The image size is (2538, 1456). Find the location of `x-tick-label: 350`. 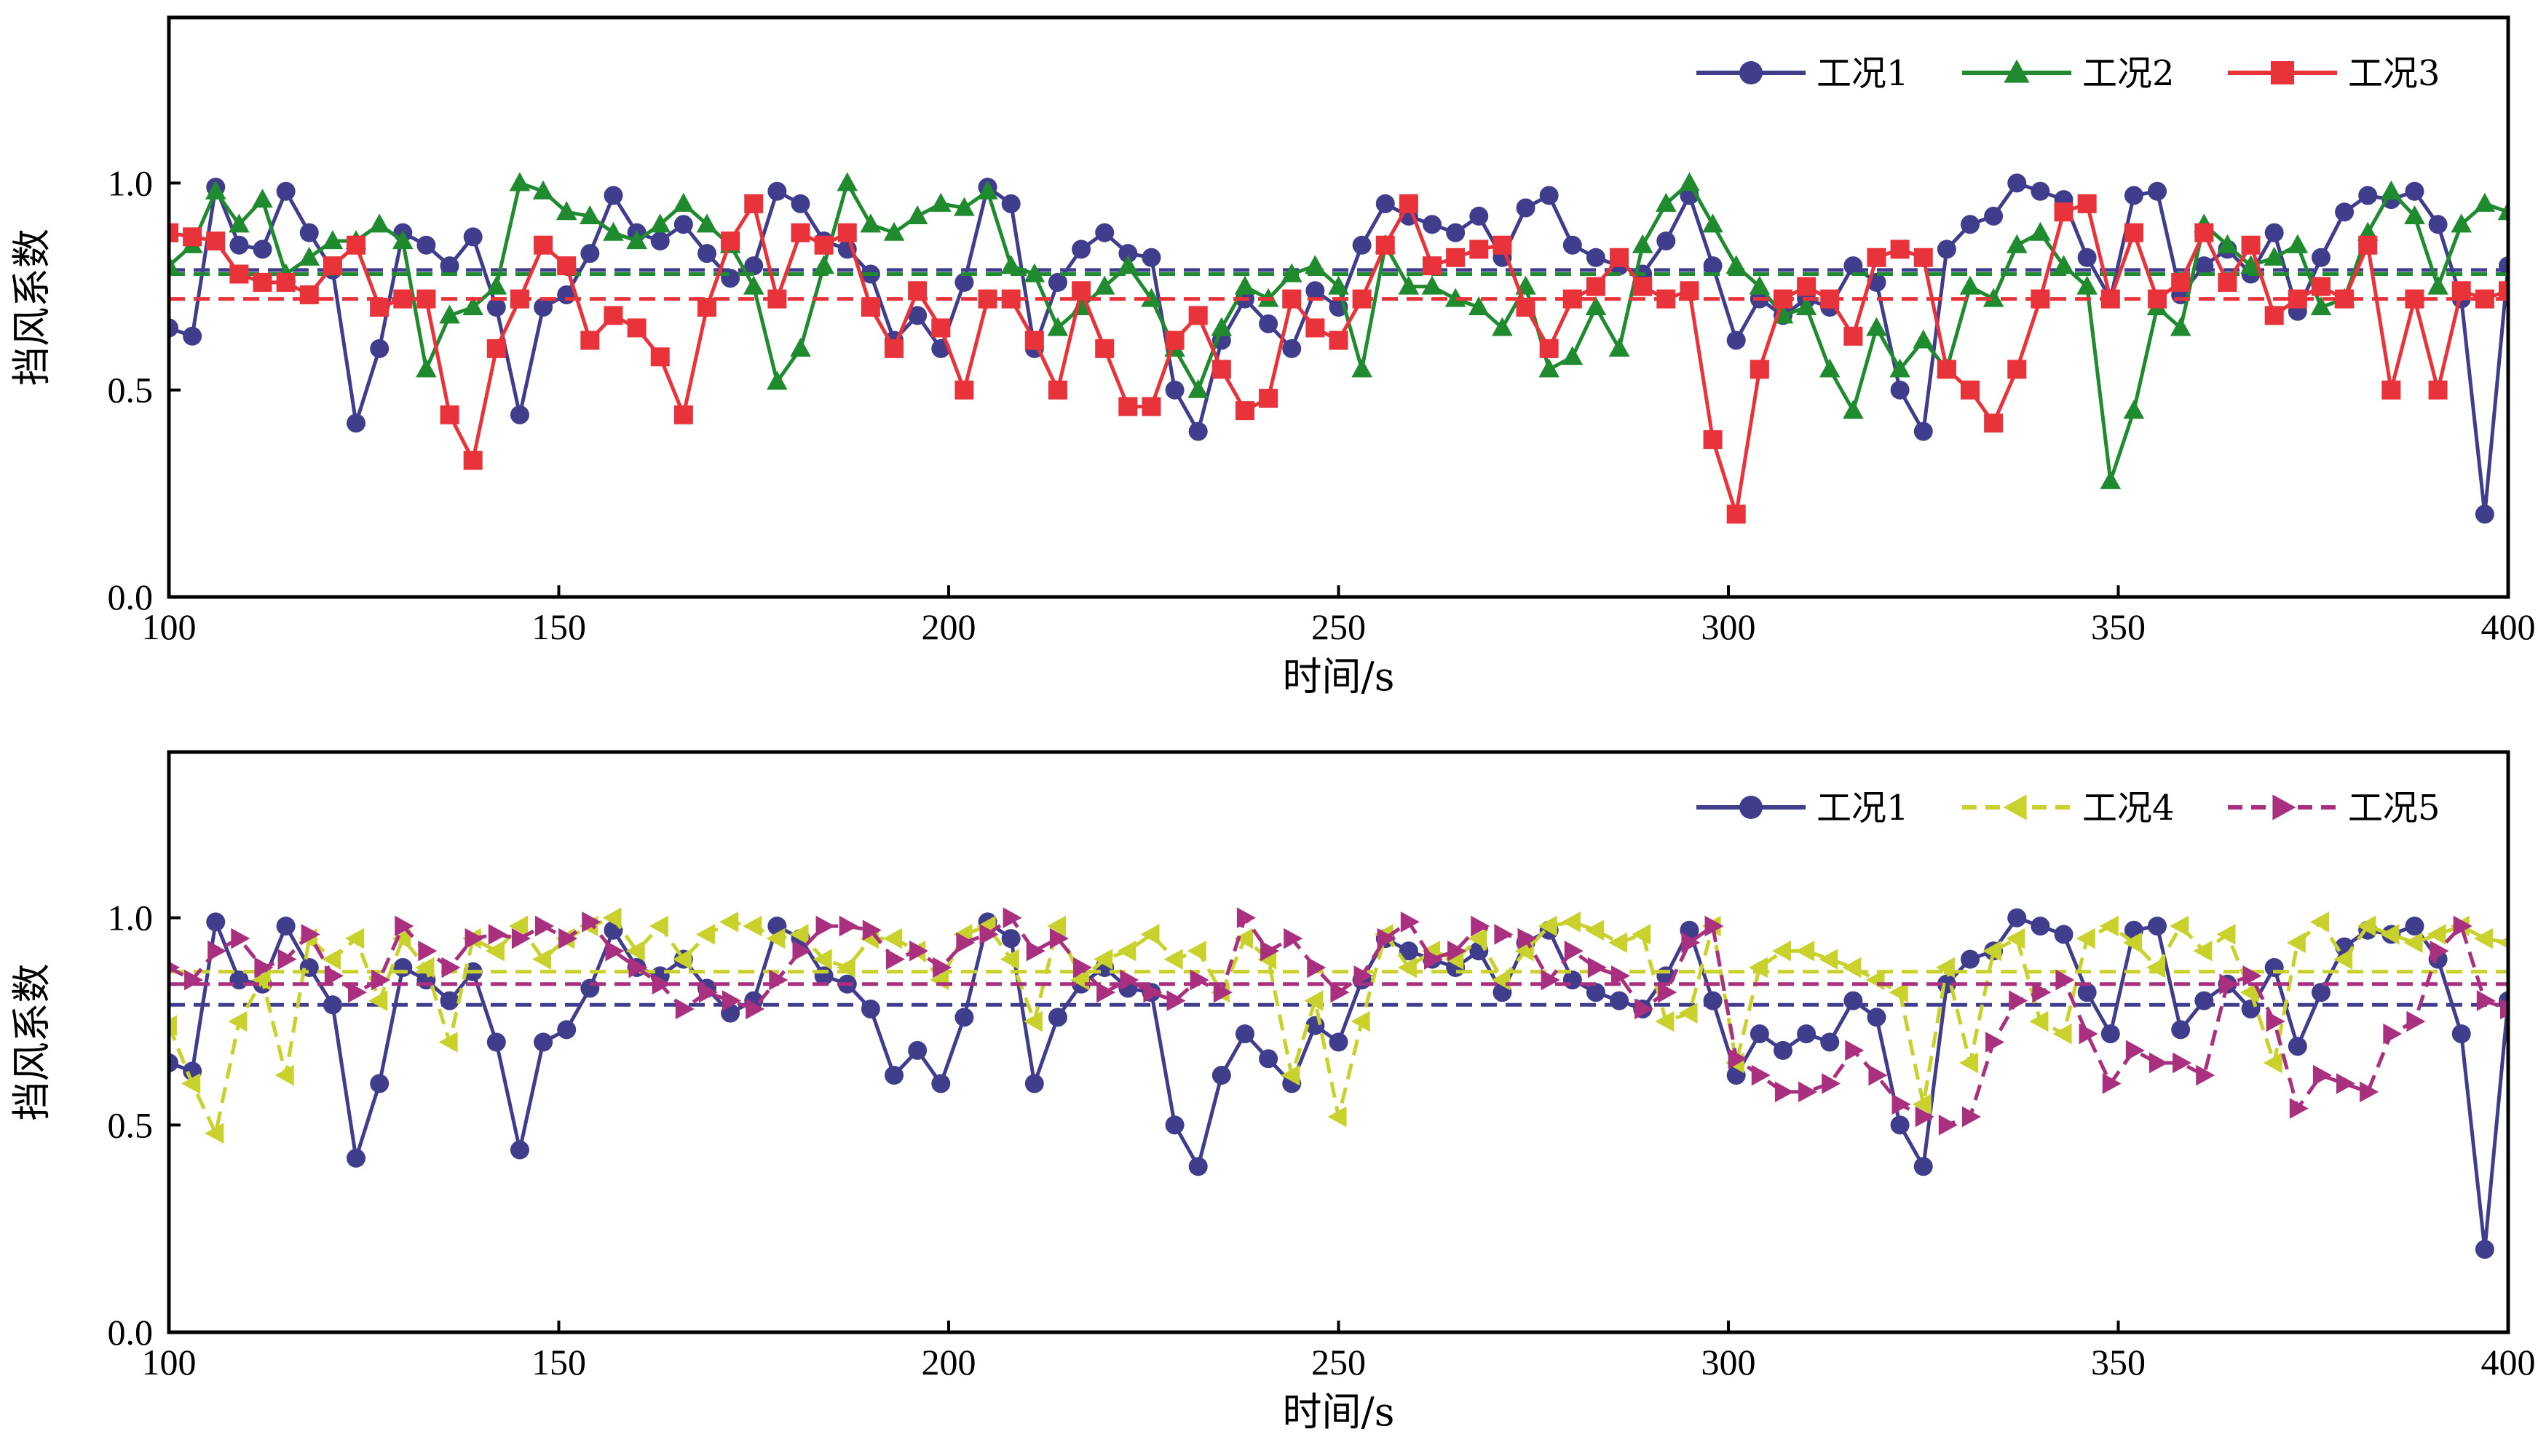

x-tick-label: 350 is located at coordinates (2119, 1362).